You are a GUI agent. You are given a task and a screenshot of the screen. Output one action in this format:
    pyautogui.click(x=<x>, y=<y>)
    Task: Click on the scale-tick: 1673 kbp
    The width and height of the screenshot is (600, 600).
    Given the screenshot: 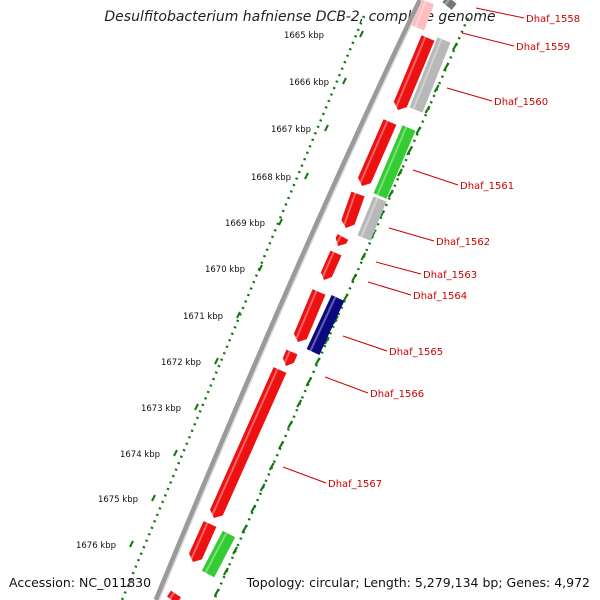 What is the action you would take?
    pyautogui.click(x=170, y=408)
    